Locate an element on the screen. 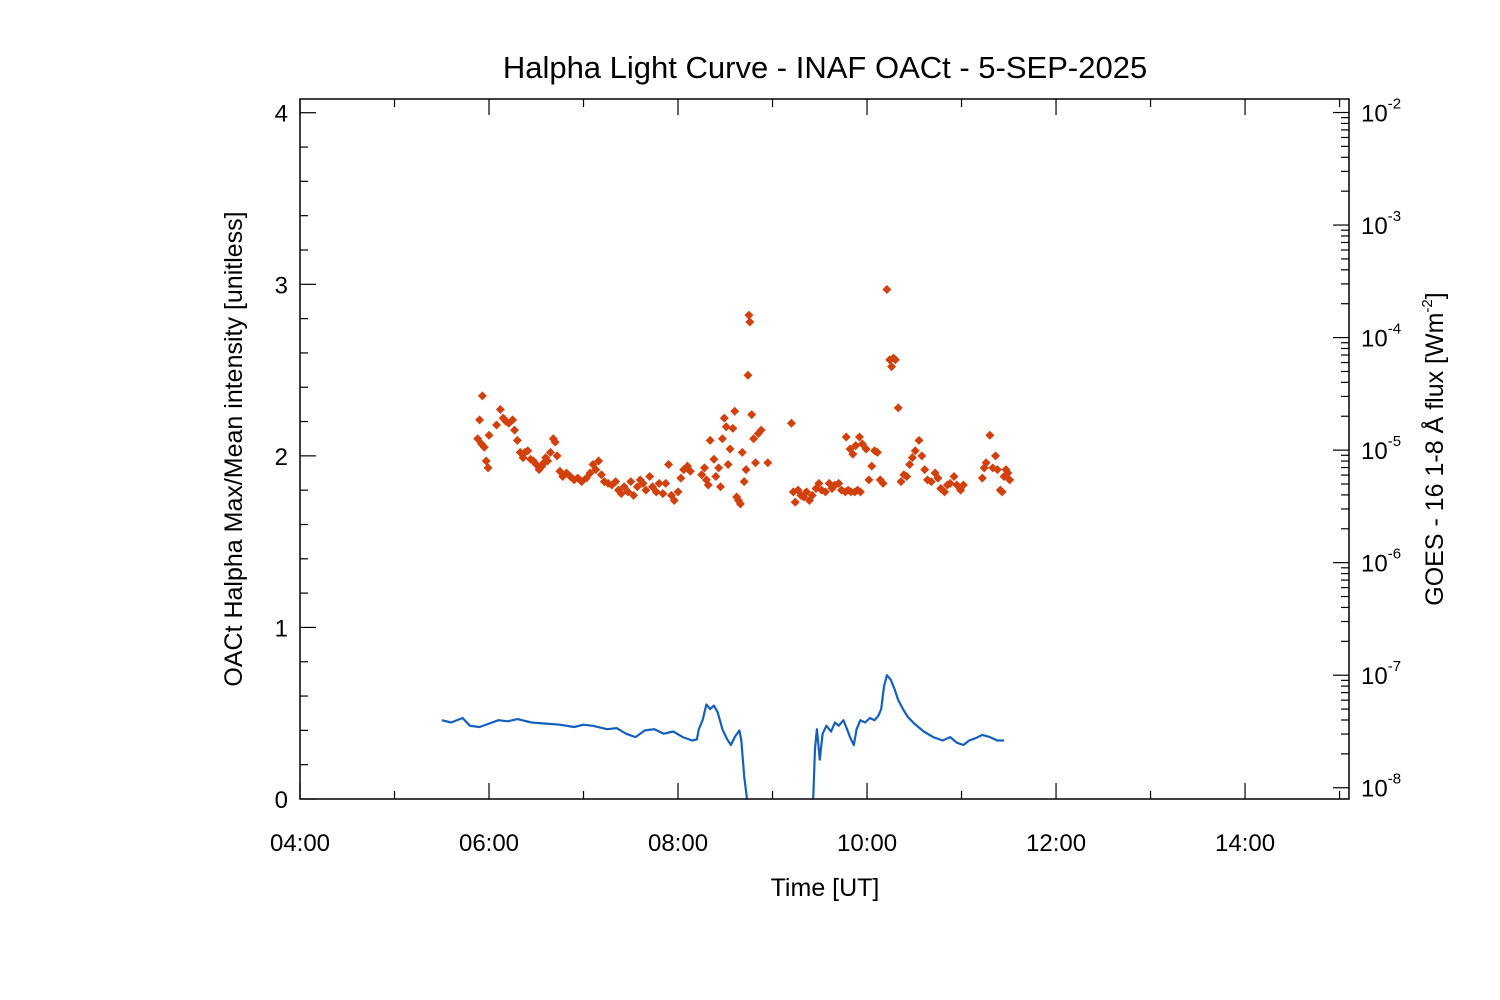  y-axis-label-right-sup: -2 is located at coordinates (1427, 305).